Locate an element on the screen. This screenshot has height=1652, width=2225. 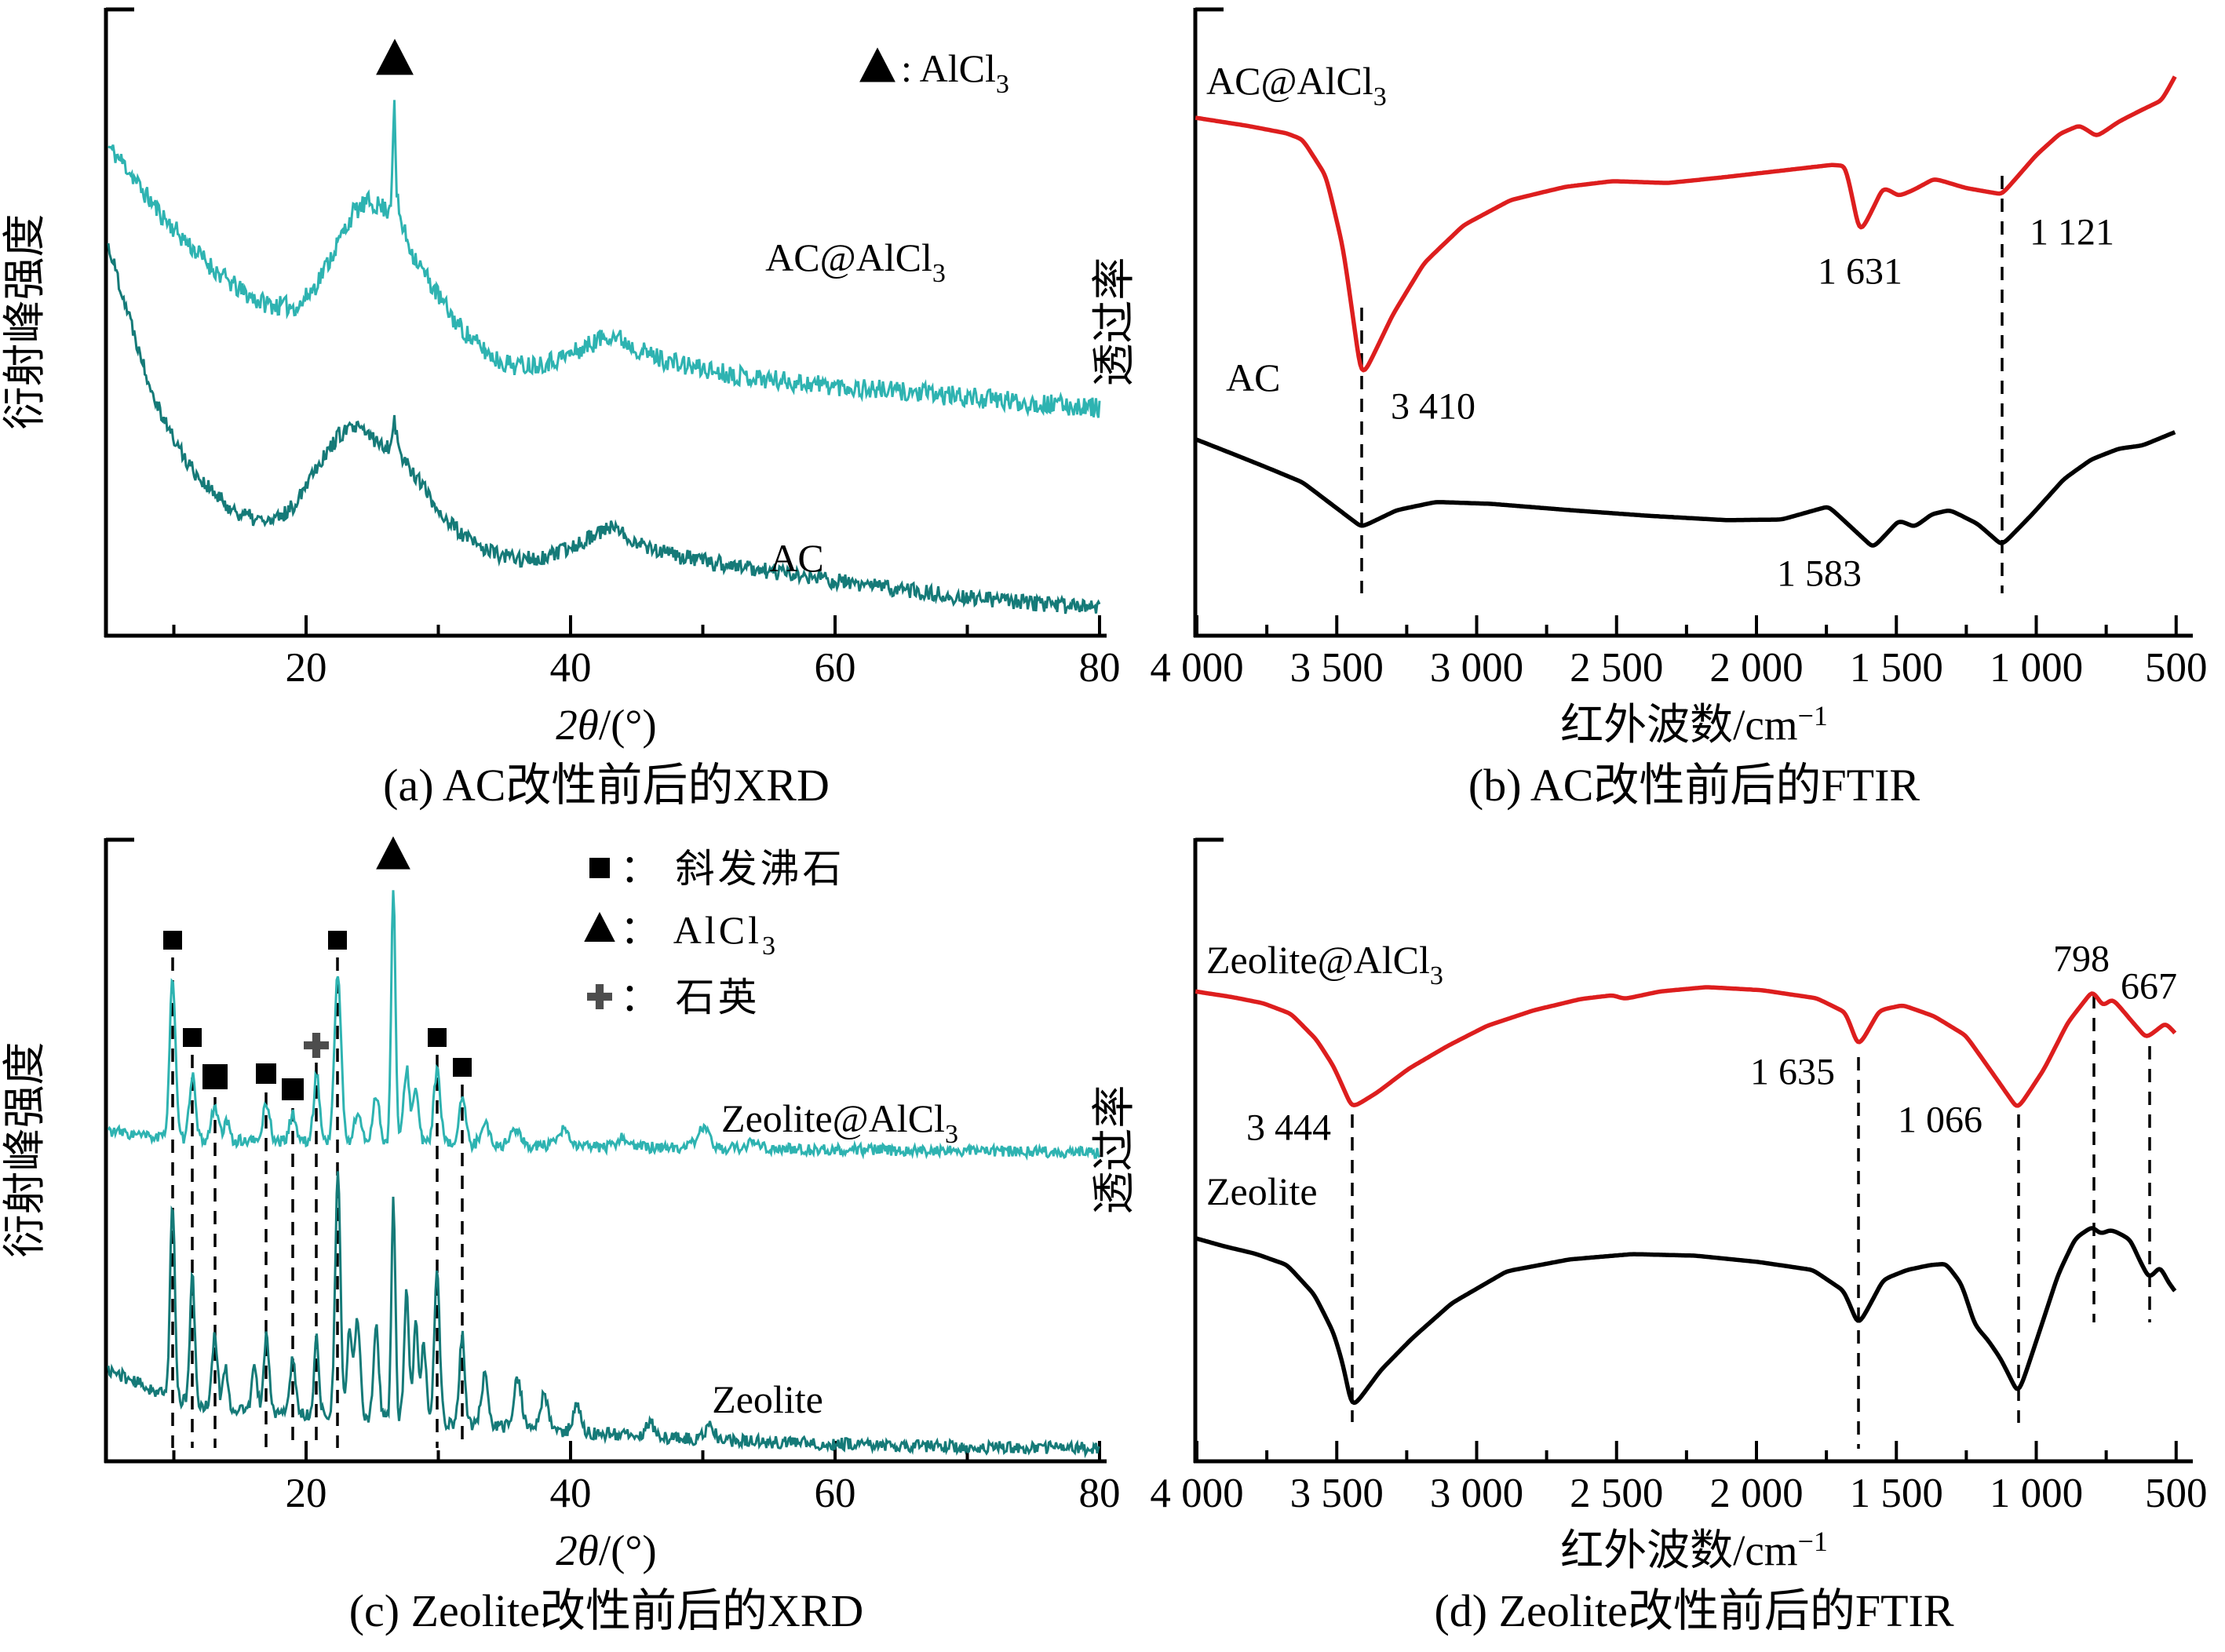
wavenumber-annotation: 1 583 is located at coordinates (1819, 574).